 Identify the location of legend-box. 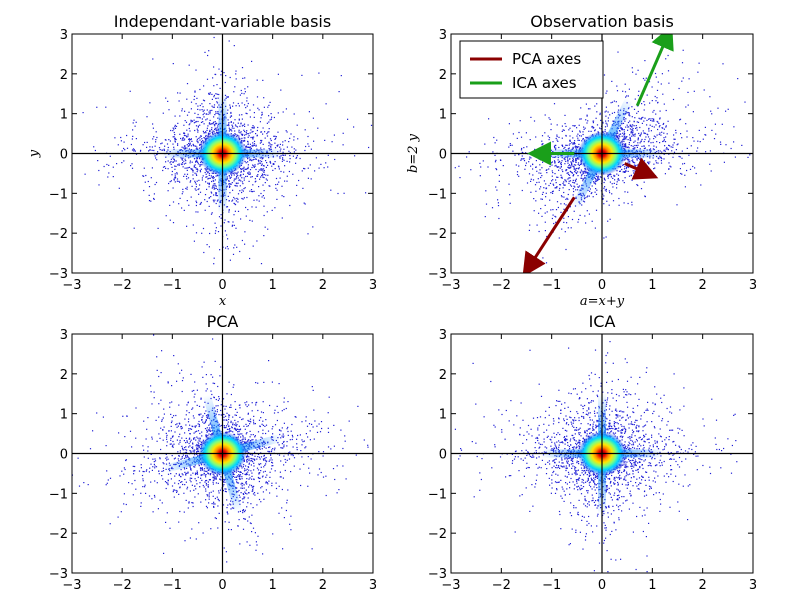
(531, 69).